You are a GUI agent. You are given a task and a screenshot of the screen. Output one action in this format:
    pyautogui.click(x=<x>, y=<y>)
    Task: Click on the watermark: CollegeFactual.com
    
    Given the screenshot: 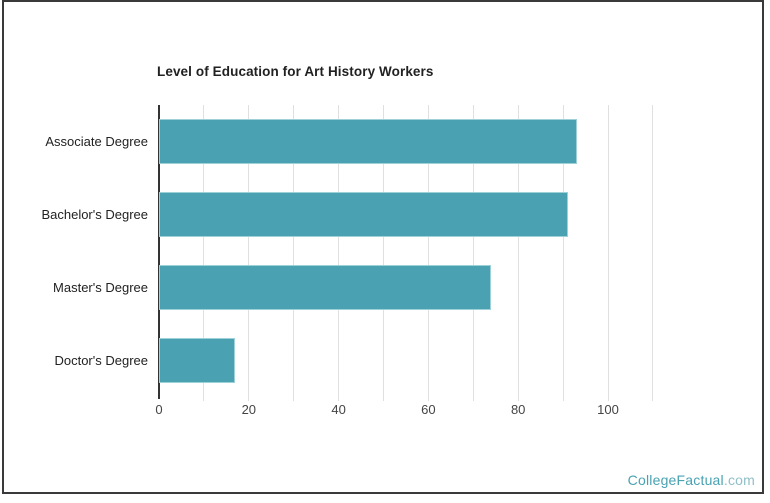 What is the action you would take?
    pyautogui.click(x=691, y=480)
    